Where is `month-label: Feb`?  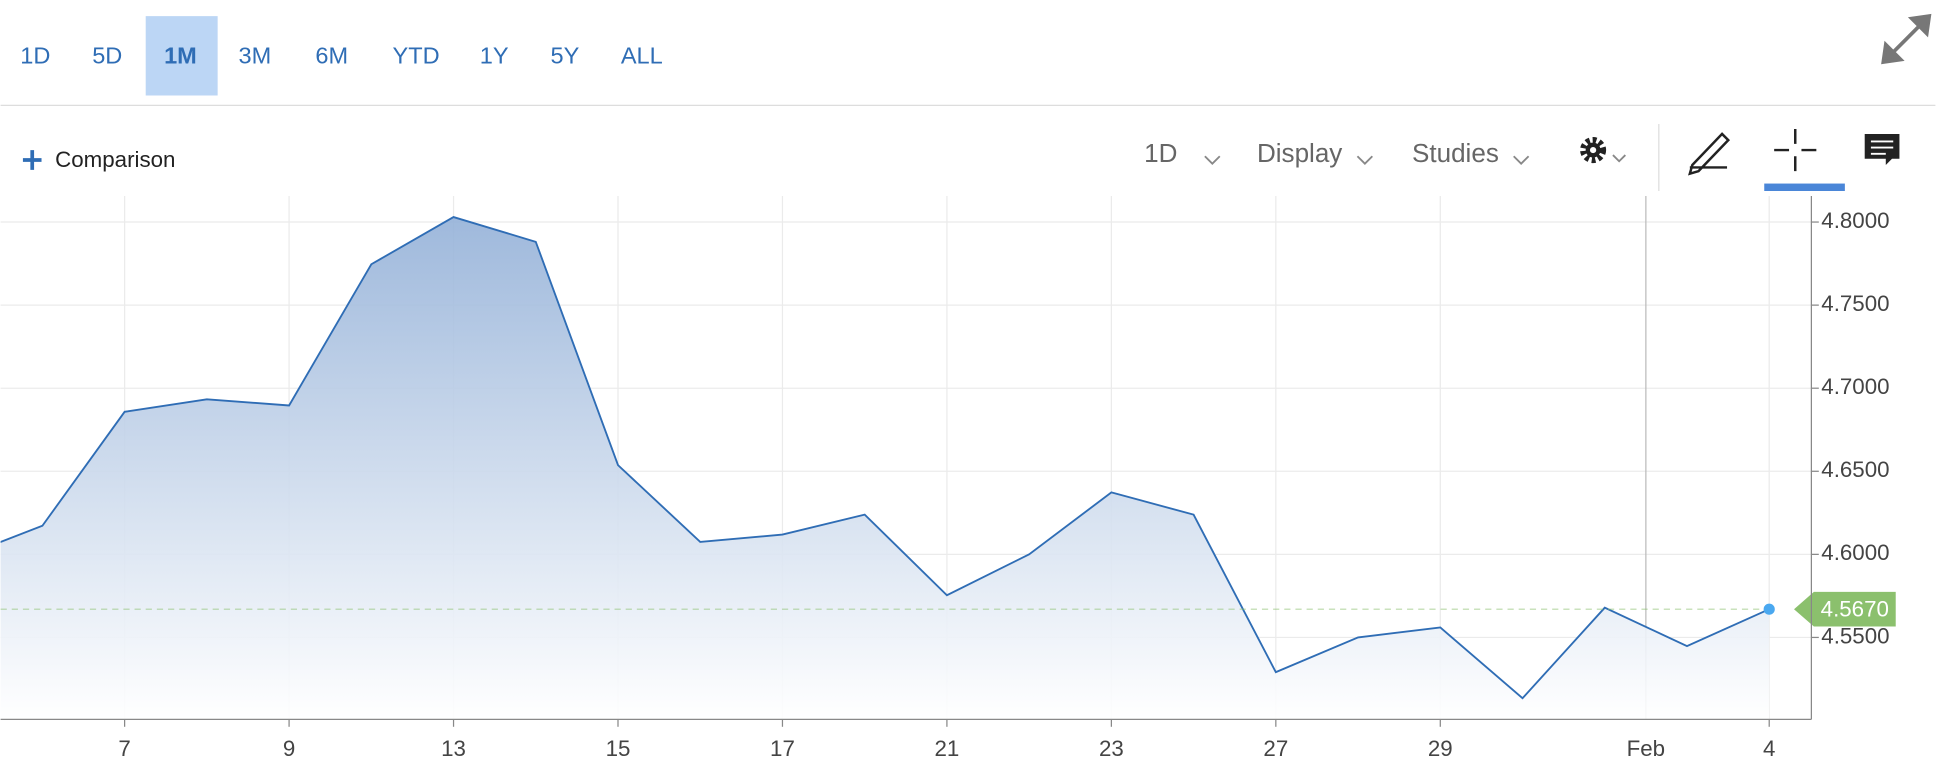 month-label: Feb is located at coordinates (1646, 748).